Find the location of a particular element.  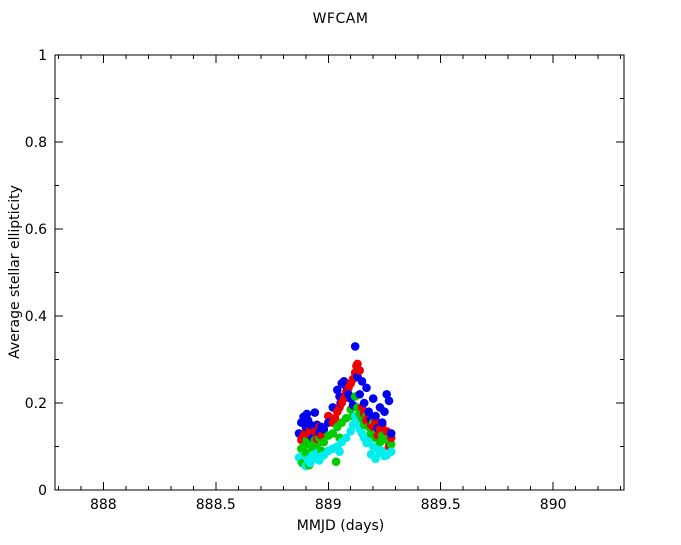

scatter-points is located at coordinates (345, 406).